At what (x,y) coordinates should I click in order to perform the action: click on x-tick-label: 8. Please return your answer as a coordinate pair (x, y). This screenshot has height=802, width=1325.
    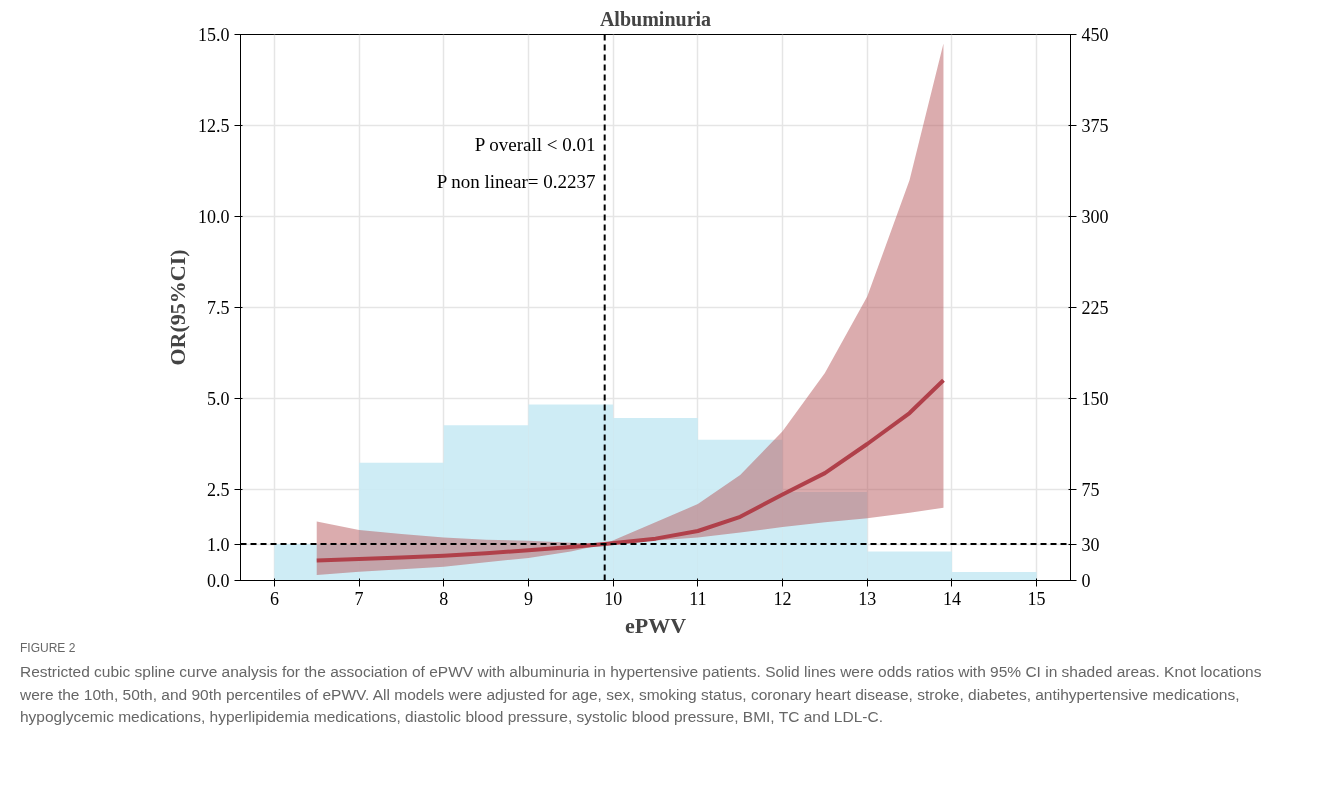
    Looking at the image, I should click on (444, 598).